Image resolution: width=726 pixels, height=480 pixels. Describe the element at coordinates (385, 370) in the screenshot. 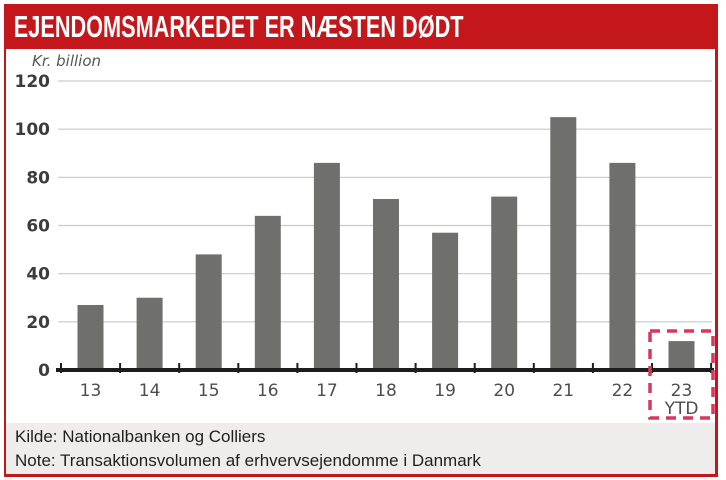

I see `x-axis-line` at that location.